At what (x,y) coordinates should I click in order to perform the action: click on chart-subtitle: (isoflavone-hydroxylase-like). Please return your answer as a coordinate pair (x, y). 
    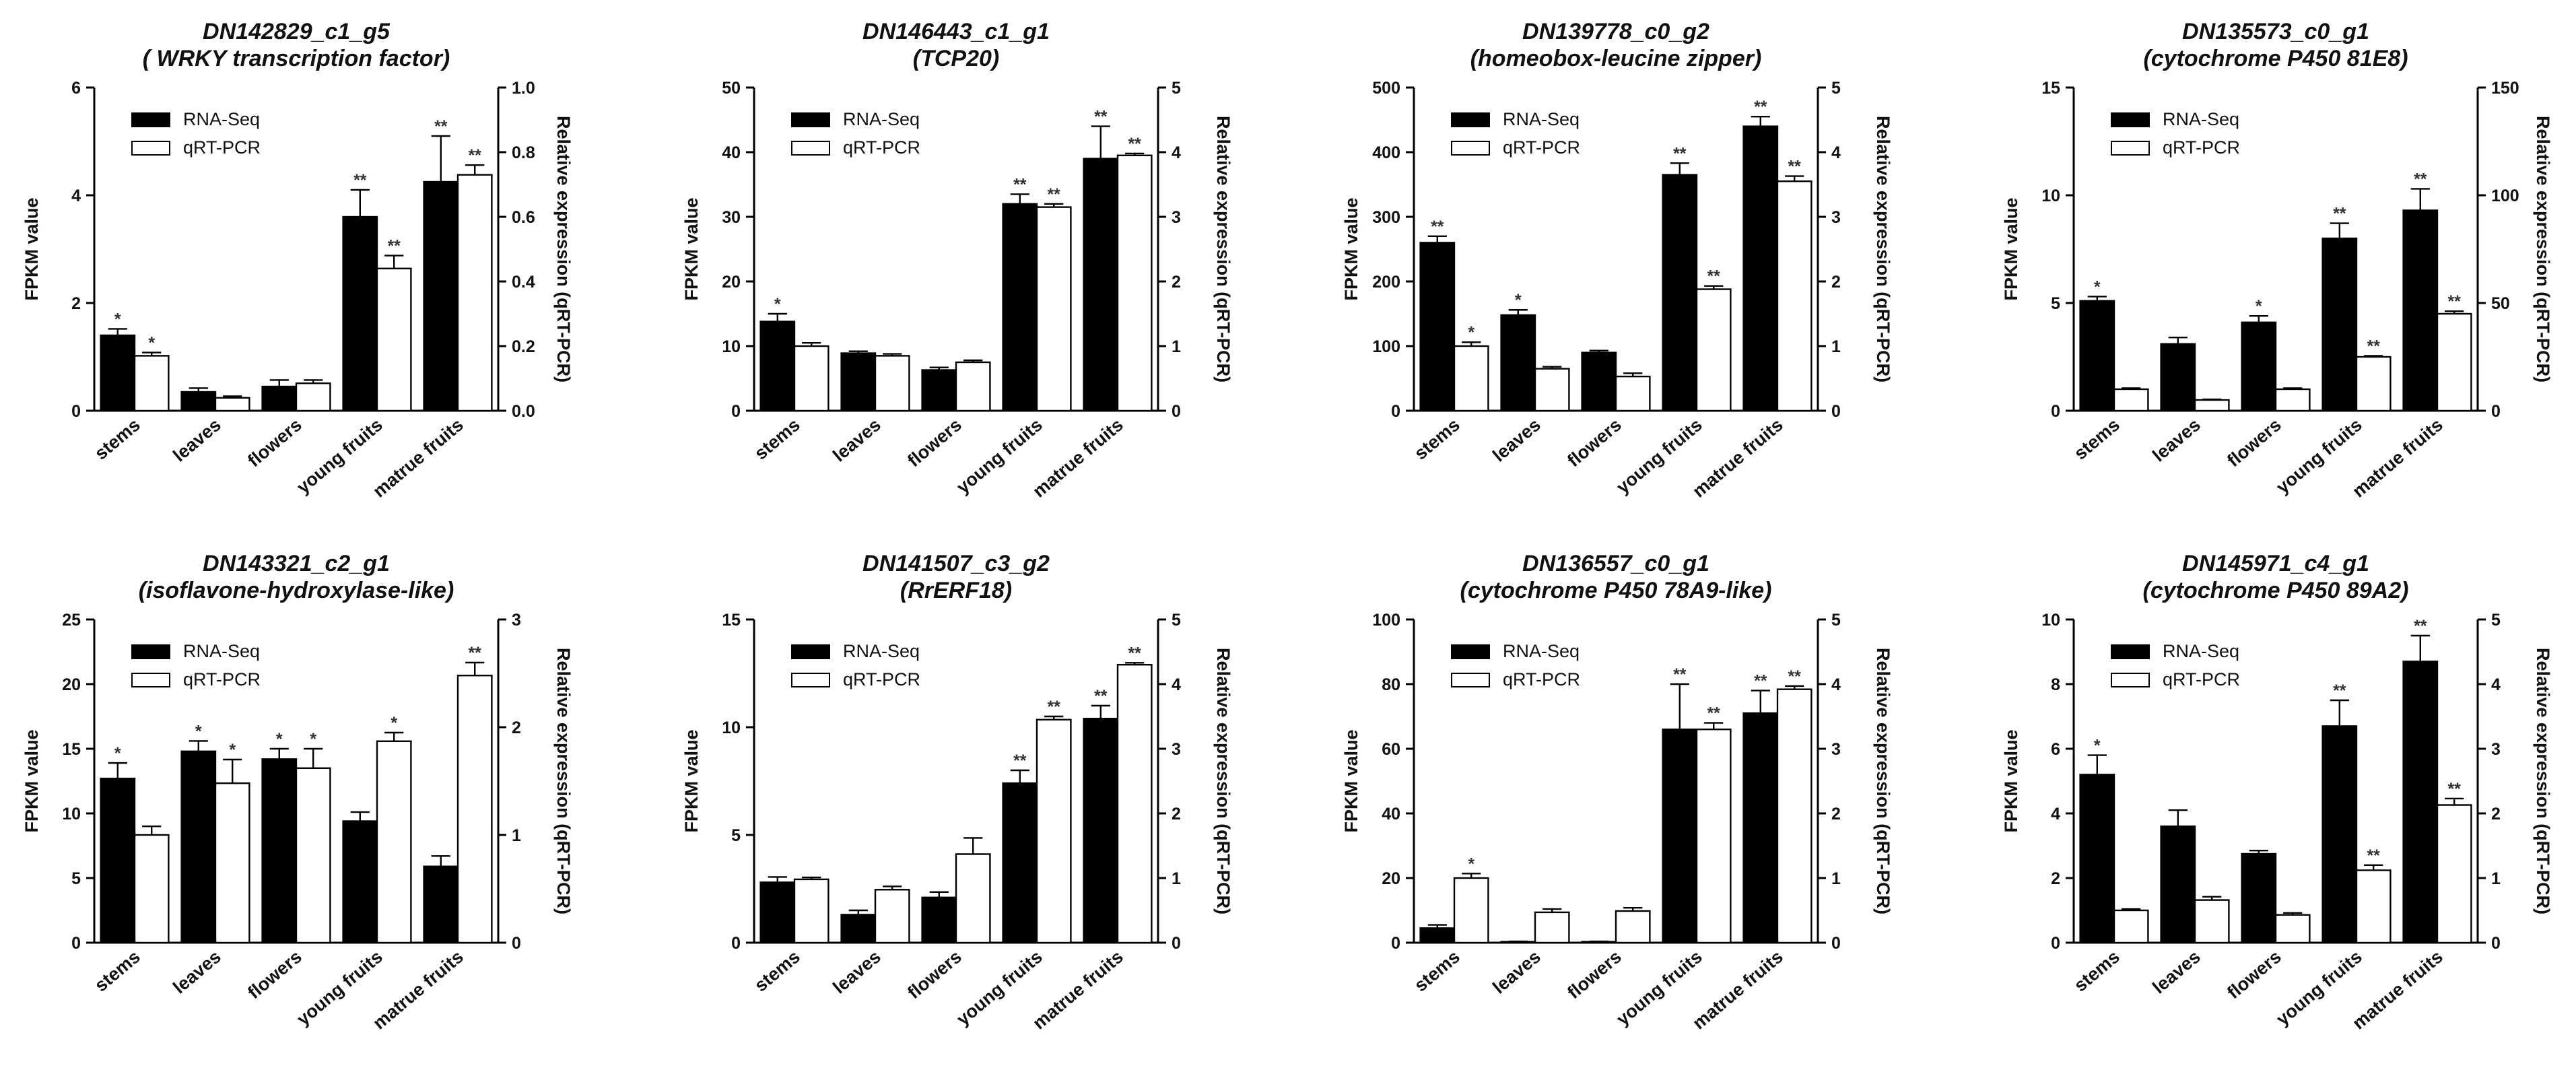
    Looking at the image, I should click on (296, 590).